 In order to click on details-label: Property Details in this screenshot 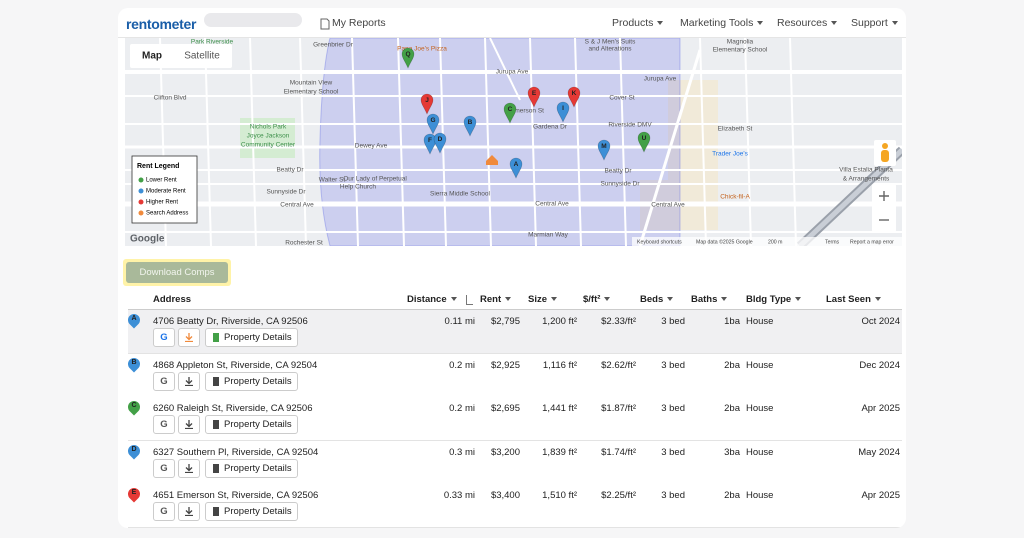, I will do `click(258, 337)`.